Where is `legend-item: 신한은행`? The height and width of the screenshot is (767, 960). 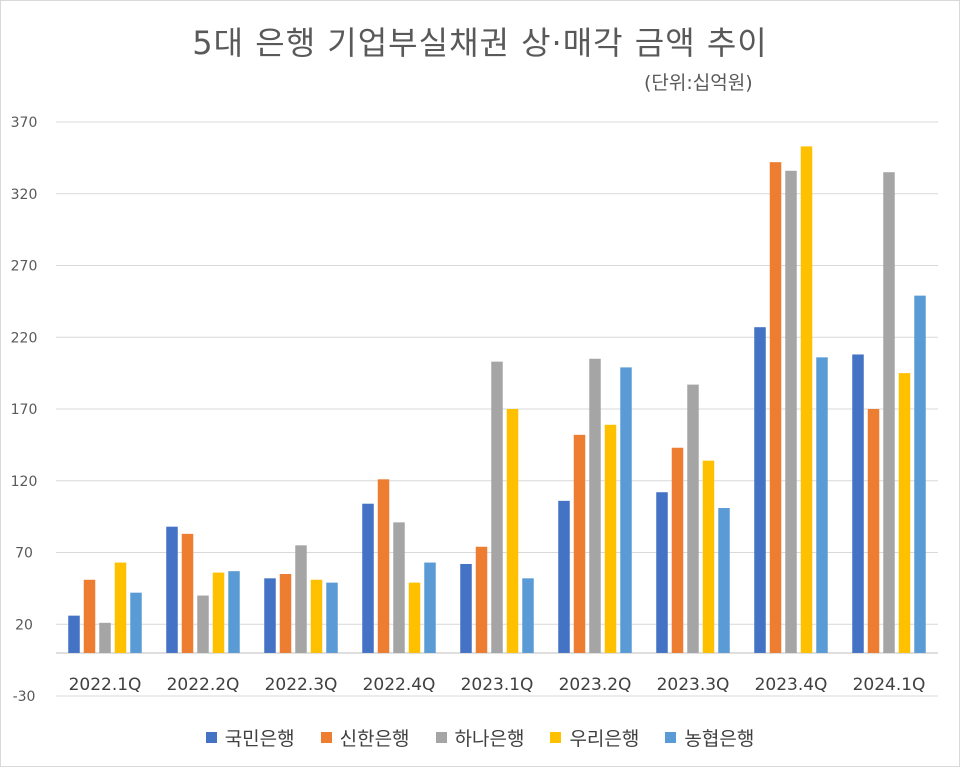
legend-item: 신한은행 is located at coordinates (365, 737).